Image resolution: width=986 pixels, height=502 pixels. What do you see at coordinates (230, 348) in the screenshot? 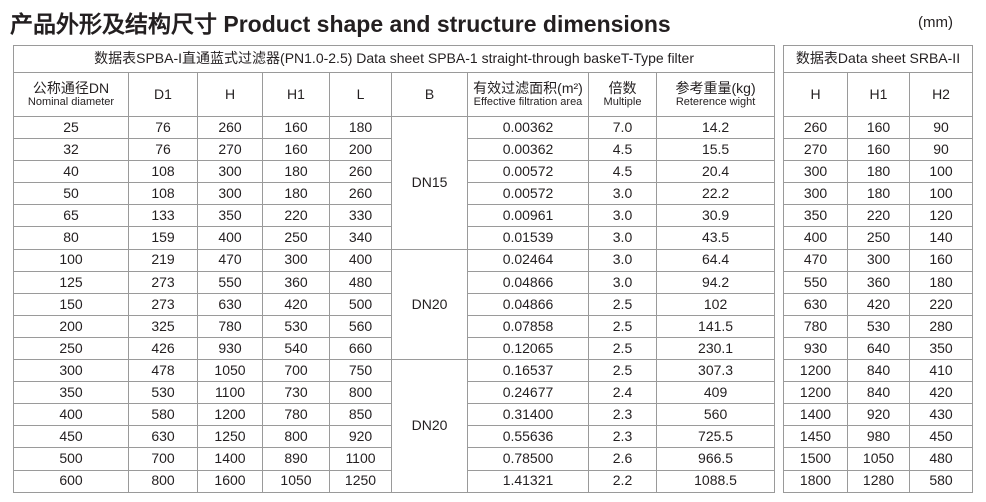
I see `cell: 930` at bounding box center [230, 348].